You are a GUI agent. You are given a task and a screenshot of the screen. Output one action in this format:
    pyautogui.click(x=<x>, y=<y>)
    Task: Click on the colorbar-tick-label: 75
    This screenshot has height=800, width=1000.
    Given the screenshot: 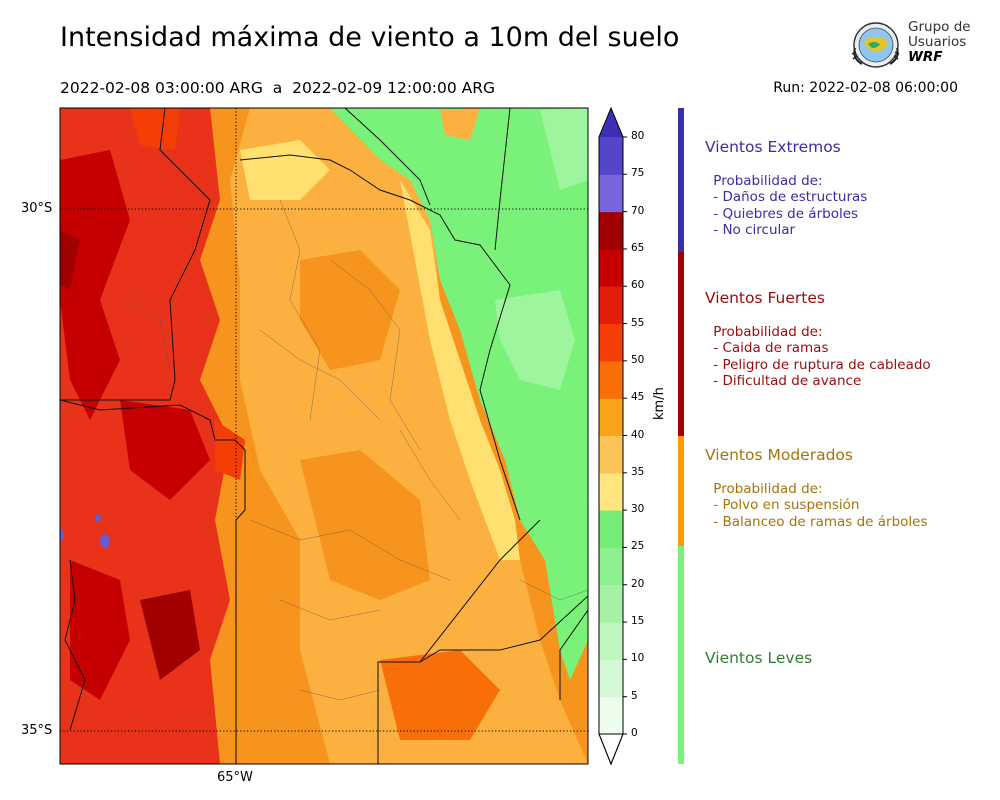 What is the action you would take?
    pyautogui.click(x=638, y=173)
    